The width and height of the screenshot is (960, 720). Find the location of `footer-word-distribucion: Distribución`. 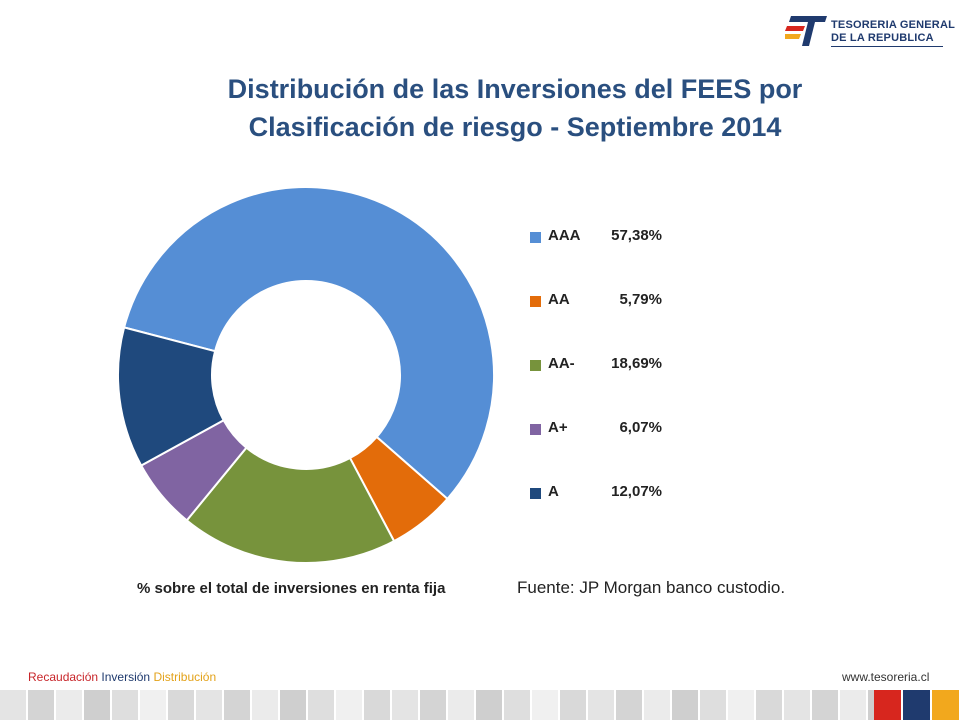

footer-word-distribucion: Distribución is located at coordinates (185, 677).